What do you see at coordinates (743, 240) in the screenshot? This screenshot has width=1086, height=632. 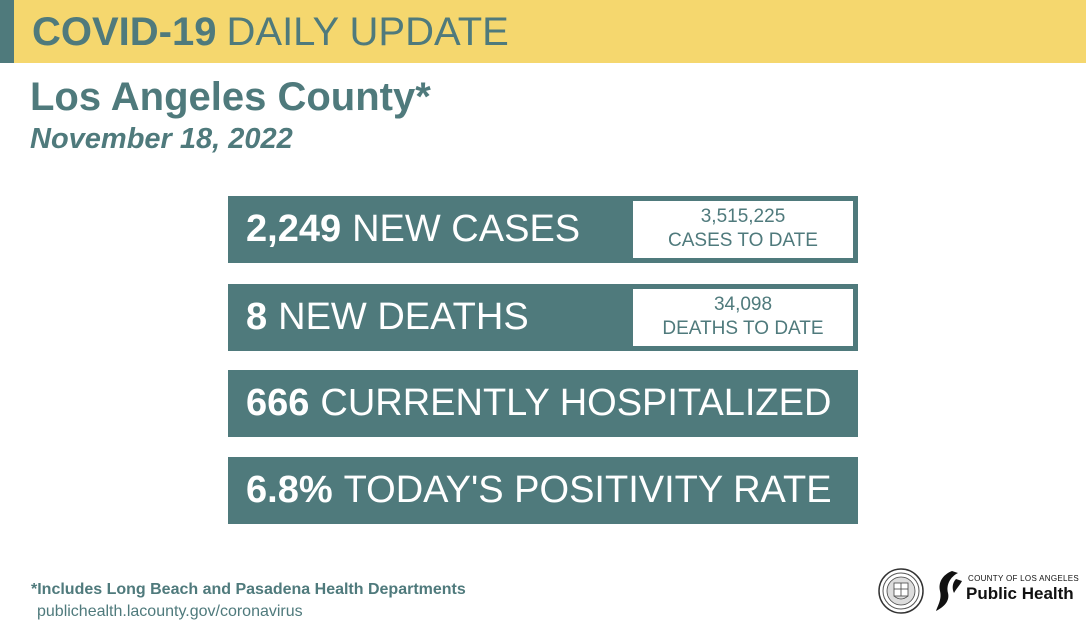 I see `cases-to-date-label: CASES TO DATE` at bounding box center [743, 240].